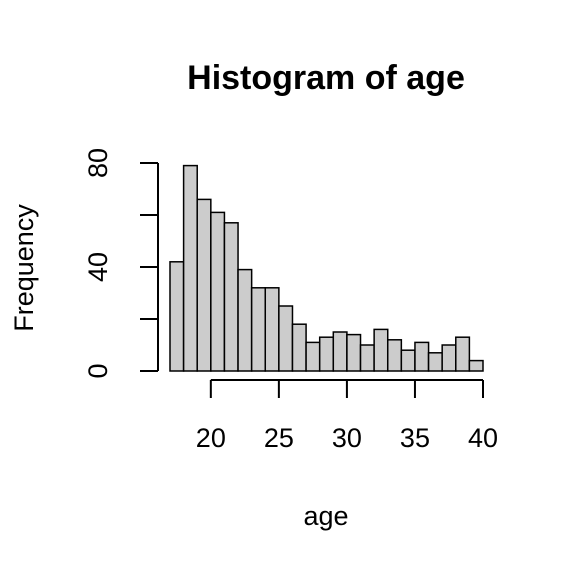 The image size is (576, 576). I want to click on chart-title: Histogram of age, so click(326, 78).